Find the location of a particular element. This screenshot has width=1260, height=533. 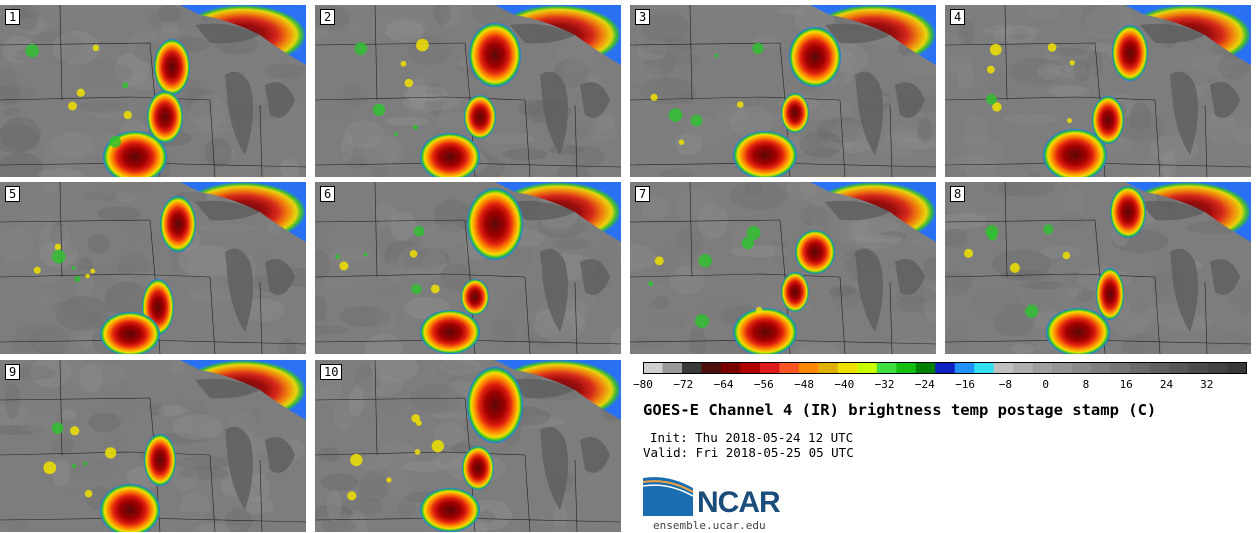

panel-number: 9 is located at coordinates (13, 372).